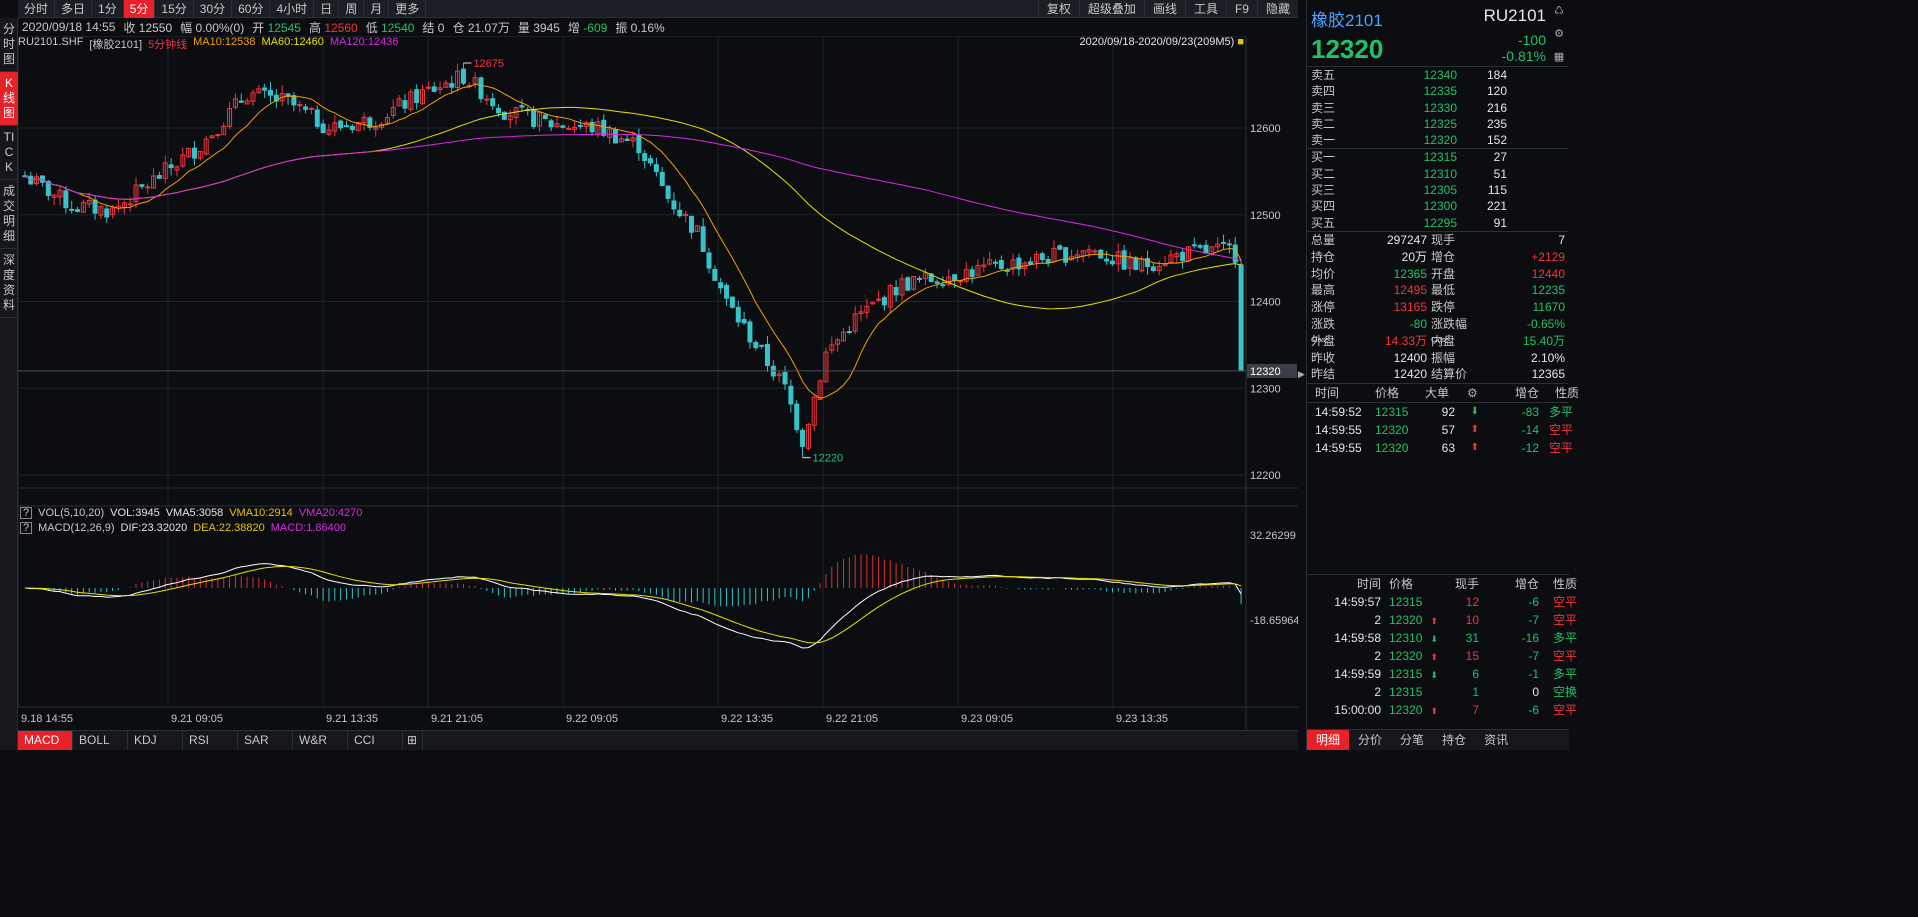 This screenshot has height=917, width=1918. What do you see at coordinates (352, 9) in the screenshot?
I see `period-tab-9: 周` at bounding box center [352, 9].